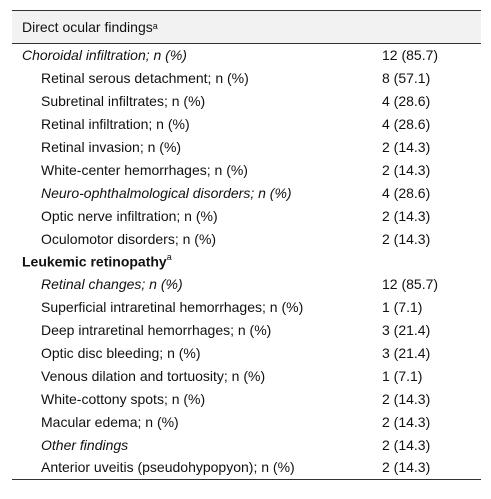  I want to click on row-label: Anterior uveitis (pseudohypopyon); n (%), so click(192, 467).